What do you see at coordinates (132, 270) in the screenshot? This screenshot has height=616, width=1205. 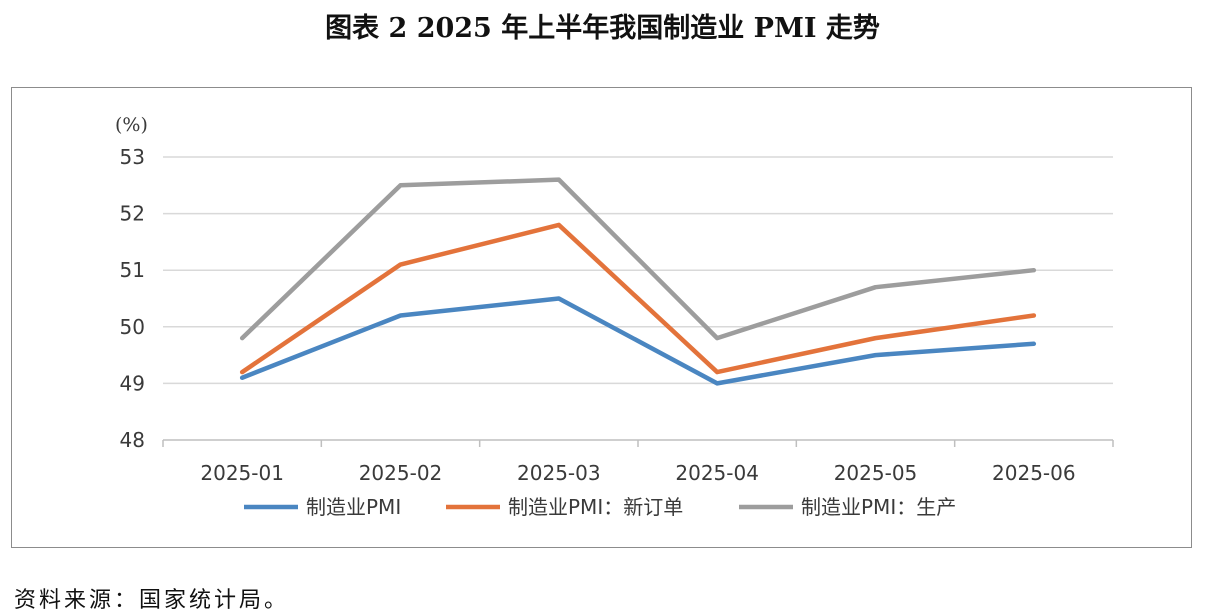 I see `y-tick-label: 51` at bounding box center [132, 270].